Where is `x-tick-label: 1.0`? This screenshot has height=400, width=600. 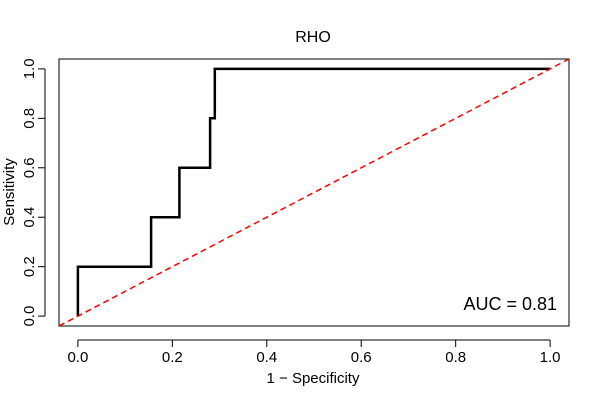
x-tick-label: 1.0 is located at coordinates (550, 357).